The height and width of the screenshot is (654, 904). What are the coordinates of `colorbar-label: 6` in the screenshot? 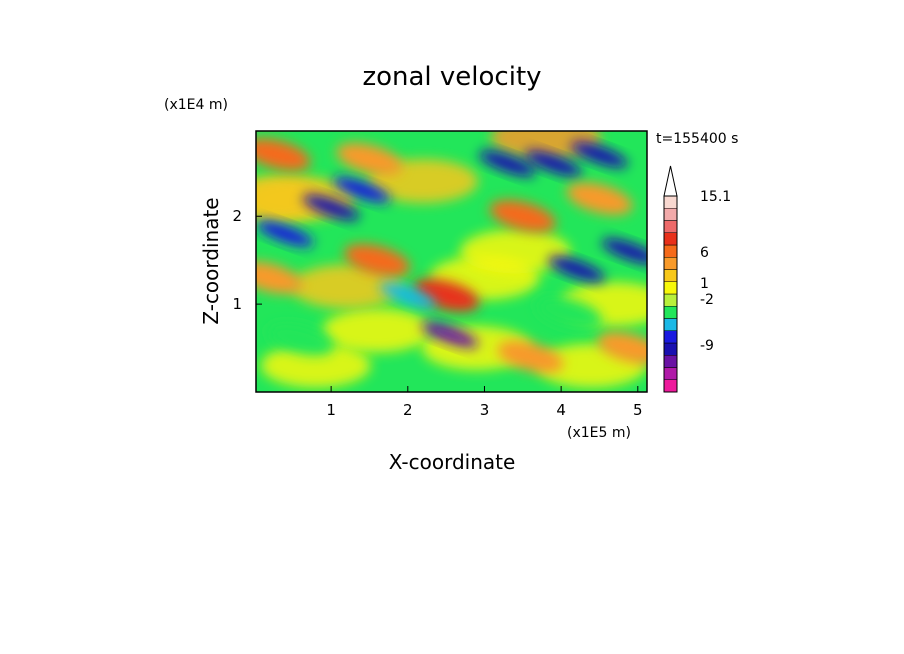 It's located at (704, 253).